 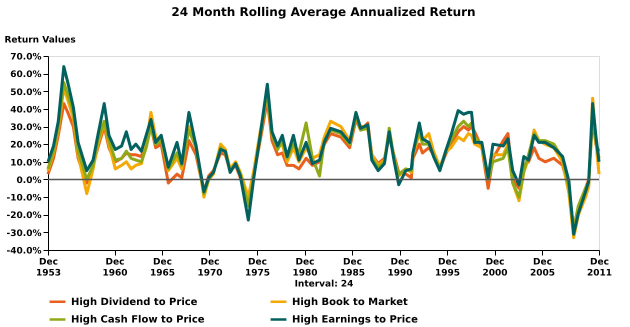 I want to click on x-tick-label: Dec 1985, so click(x=353, y=268).